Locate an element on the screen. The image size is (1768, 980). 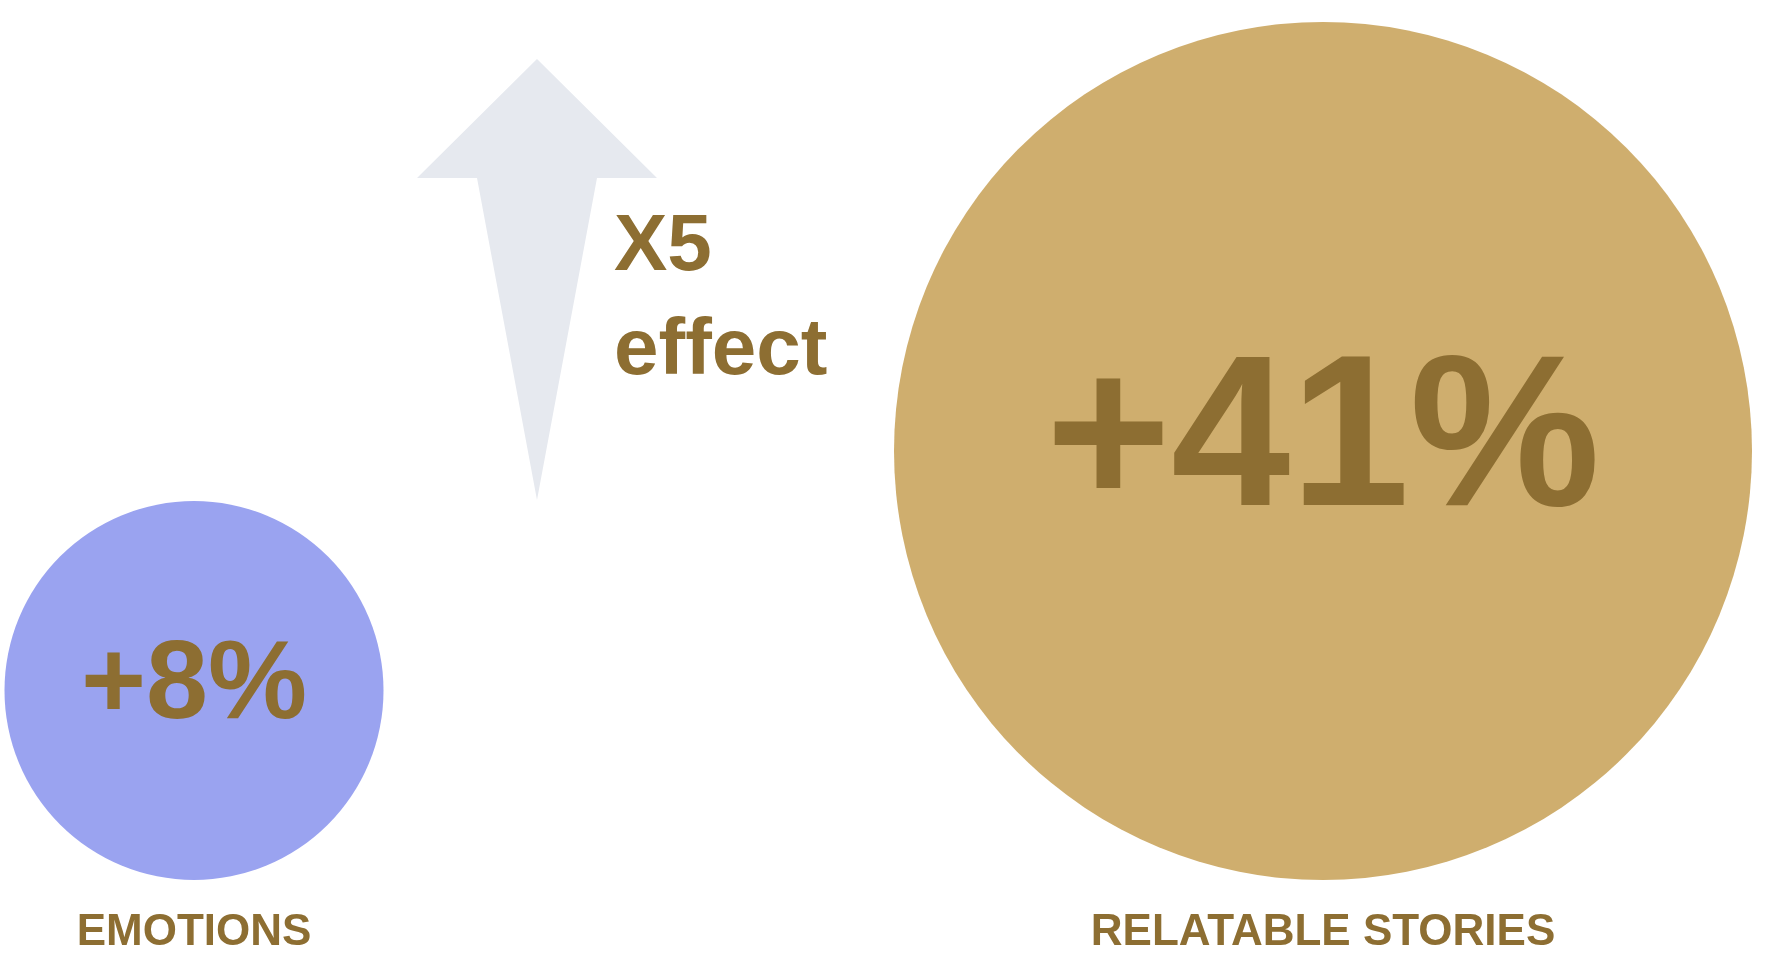
data-label: +41% is located at coordinates (1323, 430).